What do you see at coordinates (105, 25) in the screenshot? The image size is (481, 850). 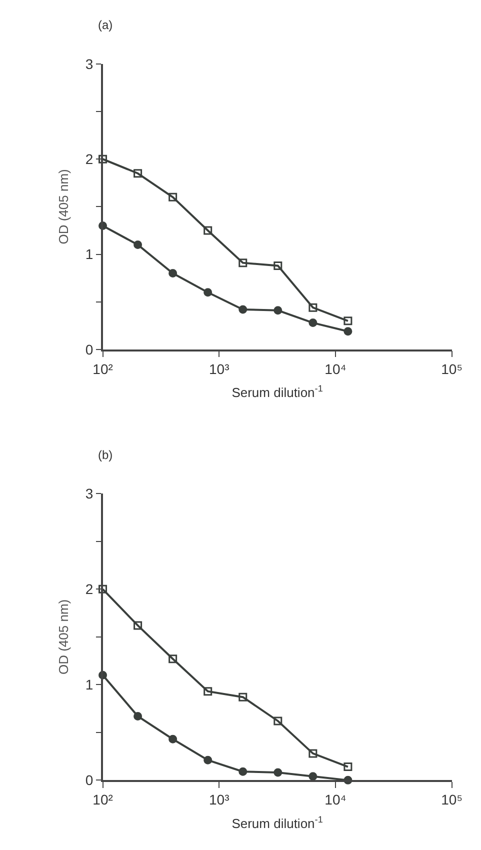 I see `chart-title: (a)` at bounding box center [105, 25].